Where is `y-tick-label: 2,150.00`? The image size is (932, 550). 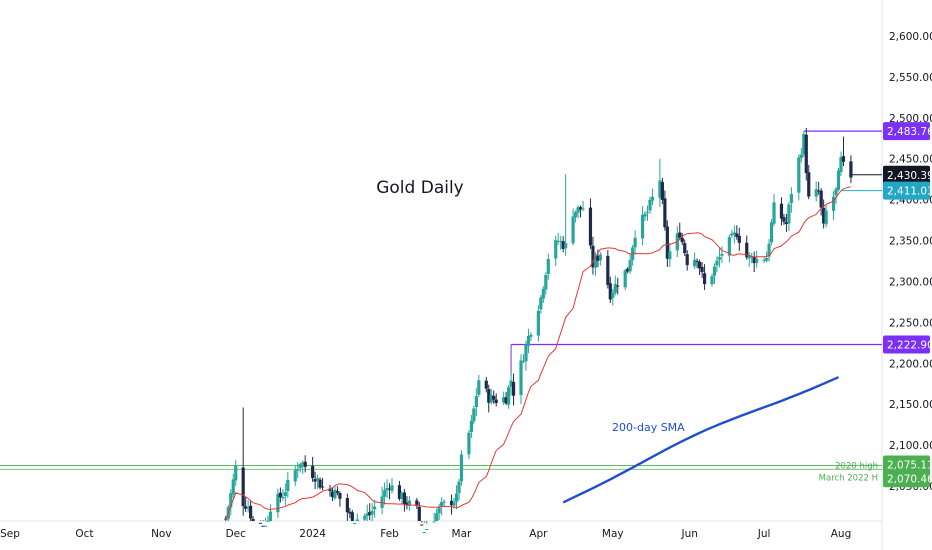
y-tick-label: 2,150.00 is located at coordinates (910, 405).